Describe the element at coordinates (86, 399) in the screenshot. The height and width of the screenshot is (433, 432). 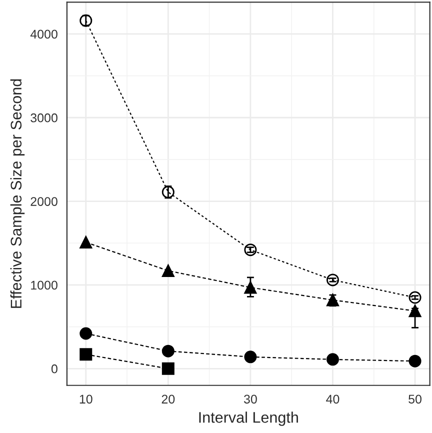
I see `x-tick-label: 10` at that location.